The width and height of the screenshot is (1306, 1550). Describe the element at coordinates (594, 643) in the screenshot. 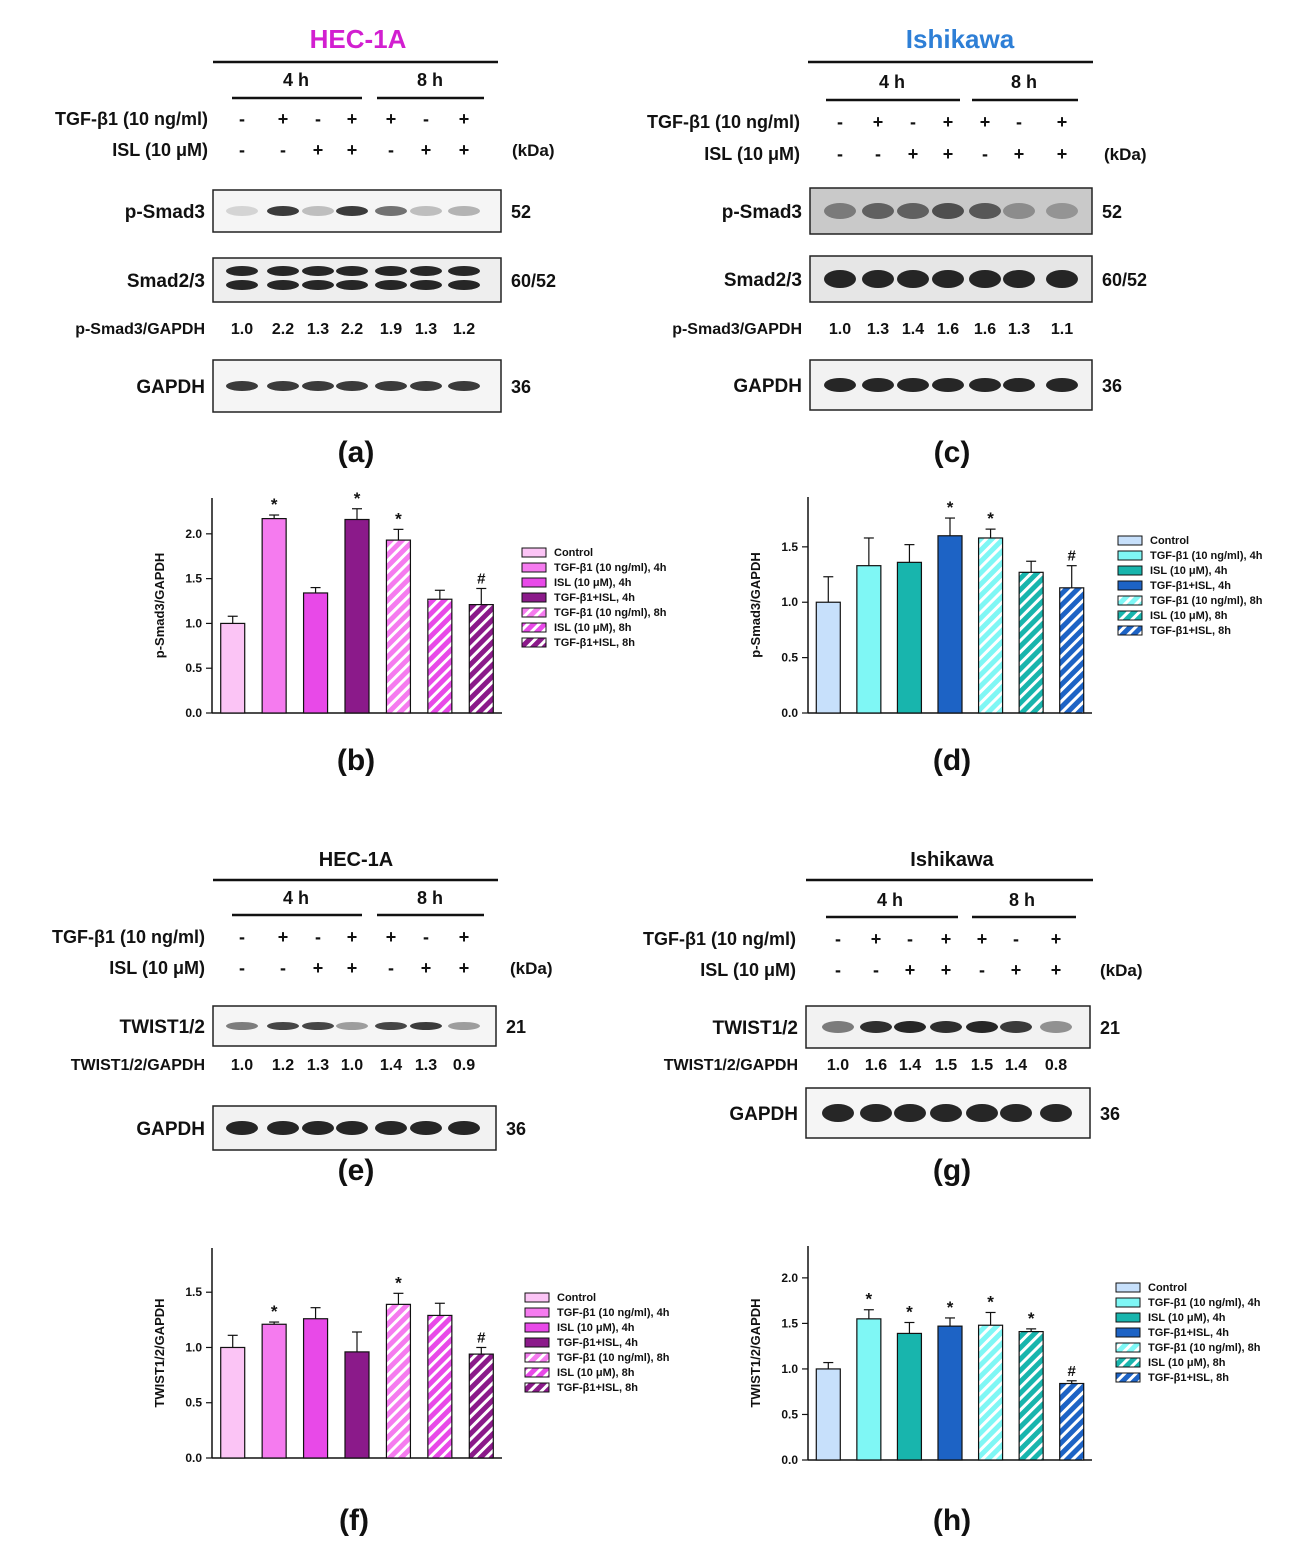

I see `legend-entry: TGF-β1+ISL, 8h` at that location.